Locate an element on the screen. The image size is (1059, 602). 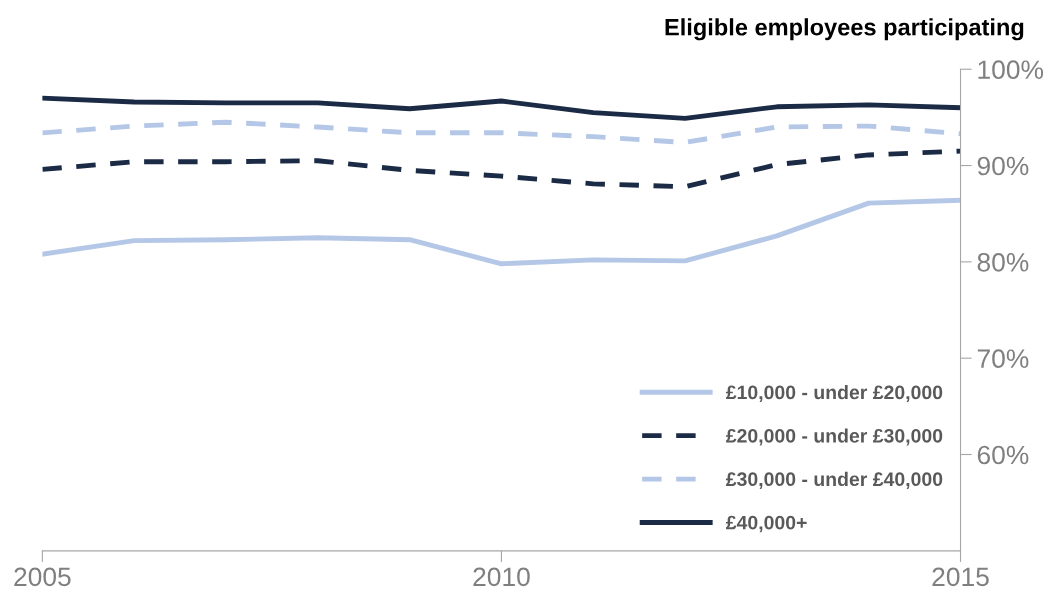
x-tick-label: 2005 is located at coordinates (42, 577).